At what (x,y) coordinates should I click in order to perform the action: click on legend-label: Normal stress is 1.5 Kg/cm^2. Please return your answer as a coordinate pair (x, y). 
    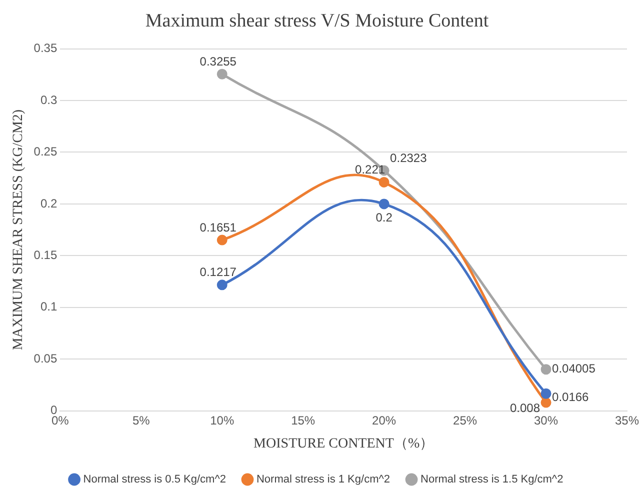
    Looking at the image, I should click on (492, 480).